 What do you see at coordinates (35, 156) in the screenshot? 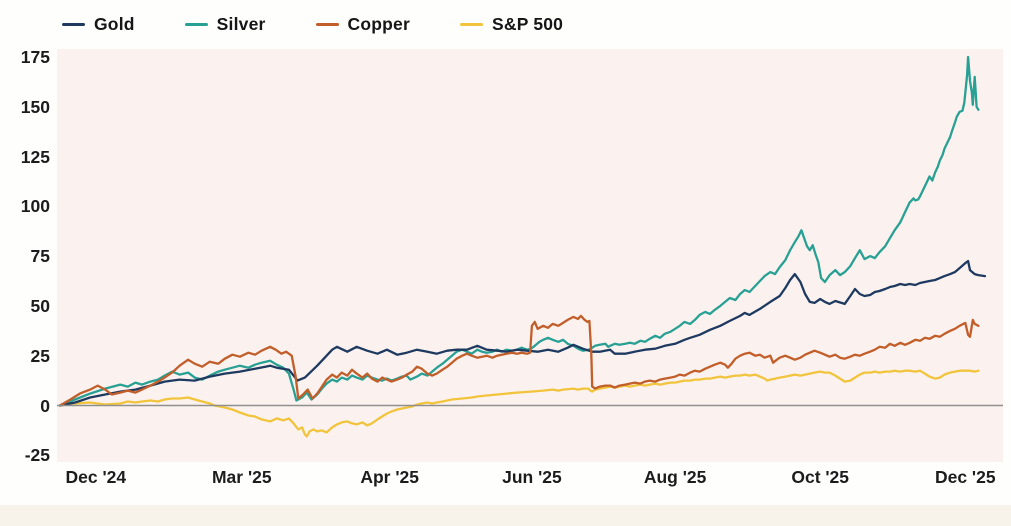
I see `y-axis-tick-label: 125` at bounding box center [35, 156].